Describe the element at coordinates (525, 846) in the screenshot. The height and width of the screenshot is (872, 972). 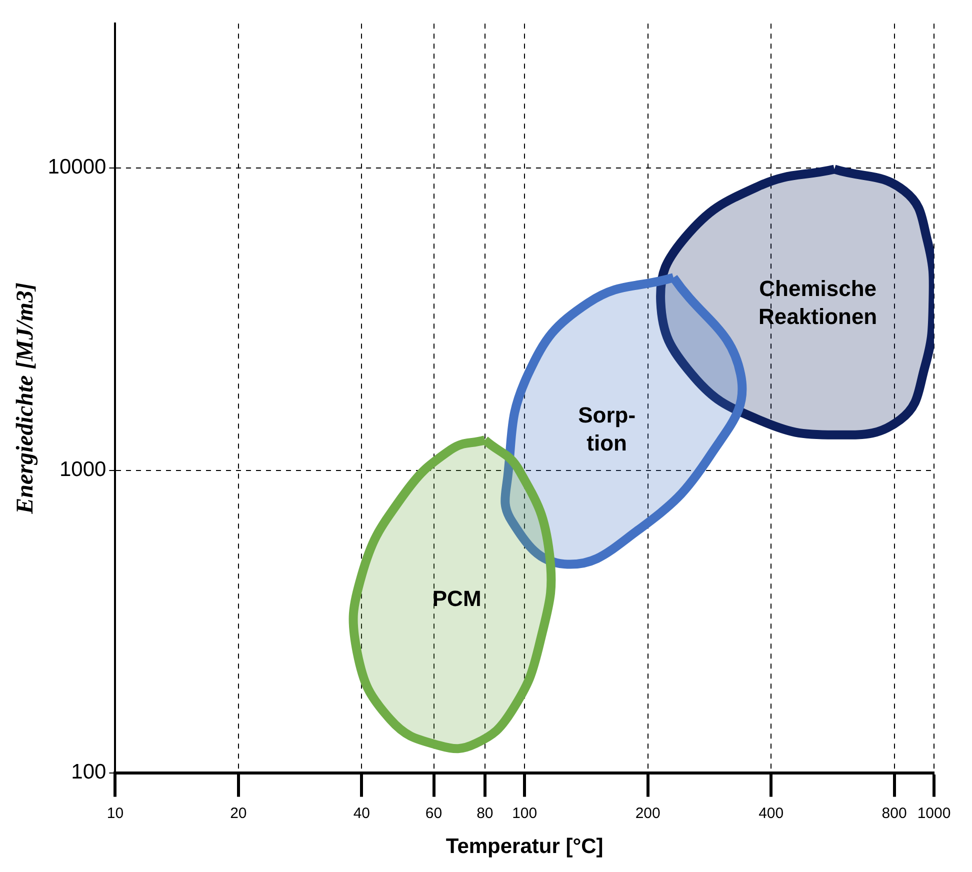
I see `x-axis-title: Temperatur [°C]` at that location.